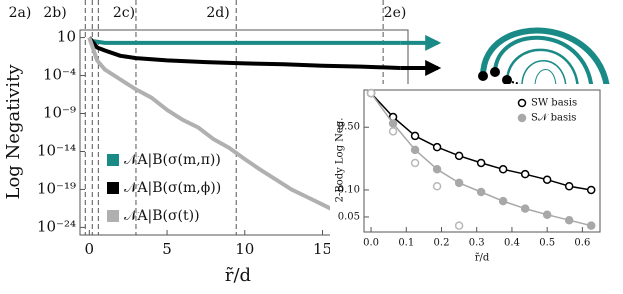 The width and height of the screenshot is (623, 294). Describe the element at coordinates (406, 243) in the screenshot. I see `x-tick-label: 0.1` at that location.